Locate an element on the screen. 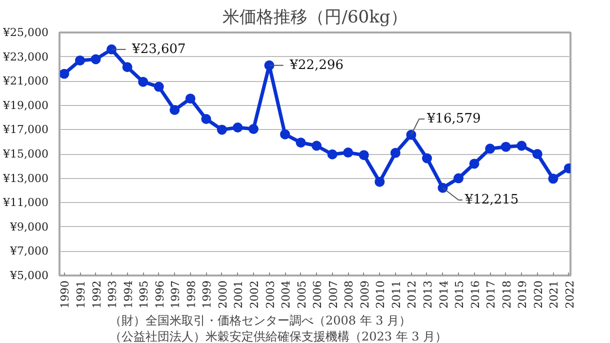  x-tick-label: 2008 is located at coordinates (349, 294).